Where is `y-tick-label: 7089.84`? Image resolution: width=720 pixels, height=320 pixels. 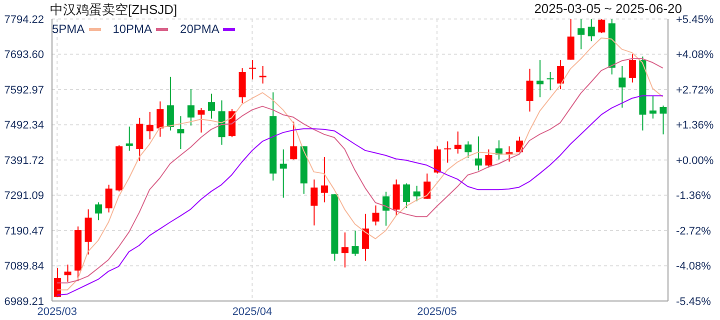 y-tick-label: 7089.84 is located at coordinates (24, 266).